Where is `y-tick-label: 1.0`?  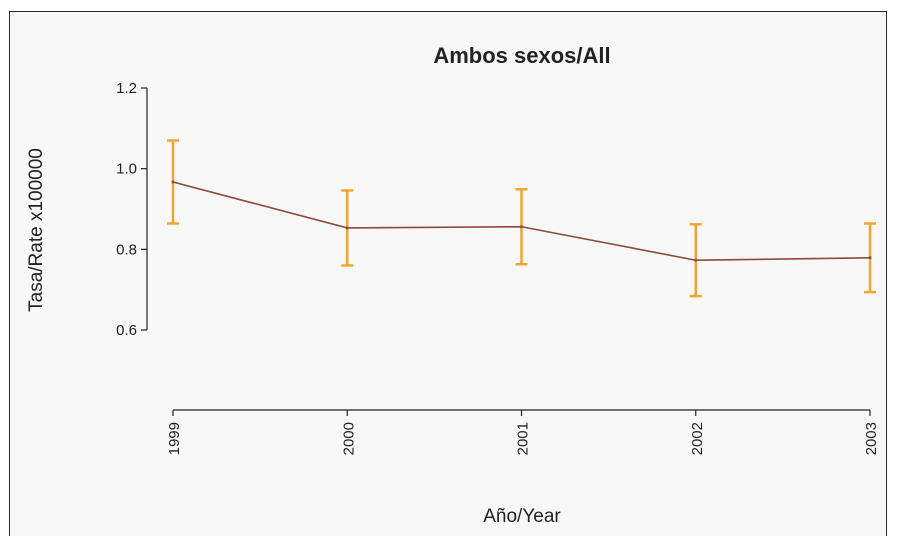
y-tick-label: 1.0 is located at coordinates (126, 169).